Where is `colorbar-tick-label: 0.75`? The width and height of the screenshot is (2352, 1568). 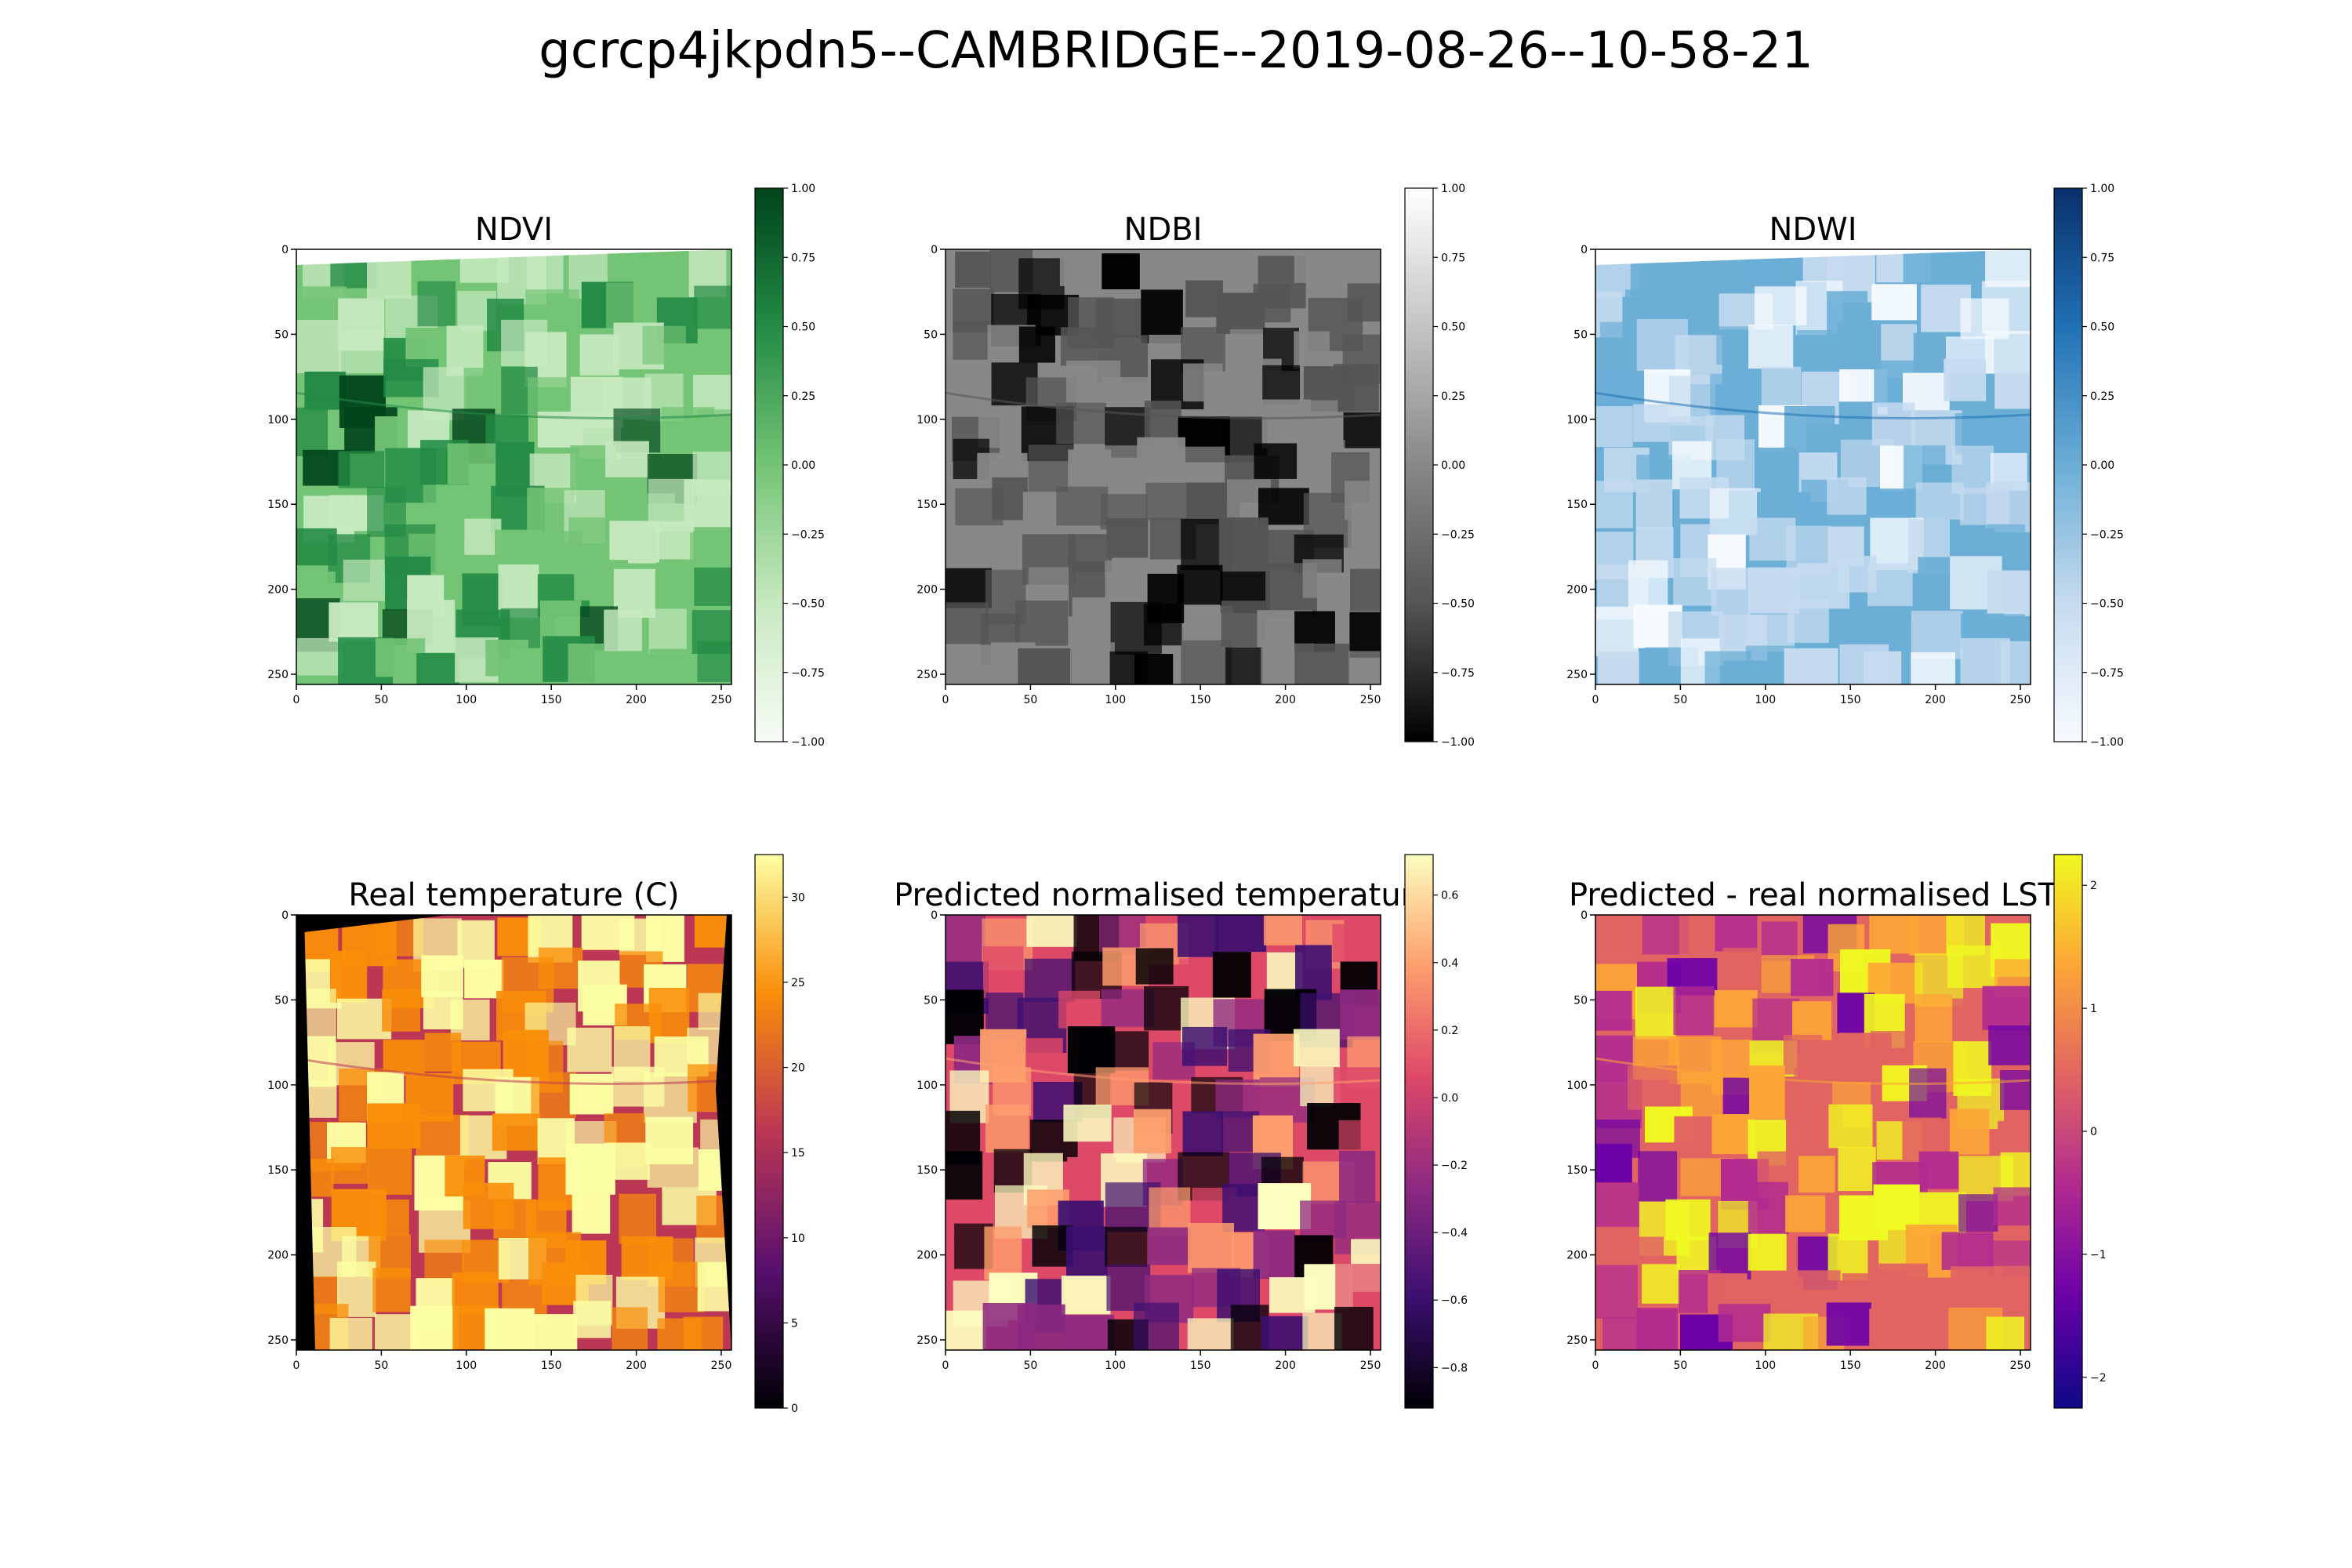 colorbar-tick-label: 0.75 is located at coordinates (803, 258).